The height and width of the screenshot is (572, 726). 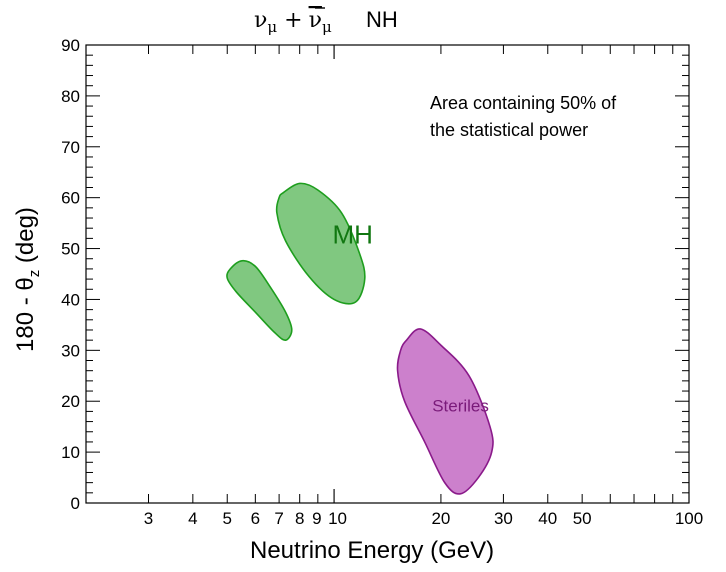 What do you see at coordinates (547, 518) in the screenshot?
I see `x-tick-label: 40` at bounding box center [547, 518].